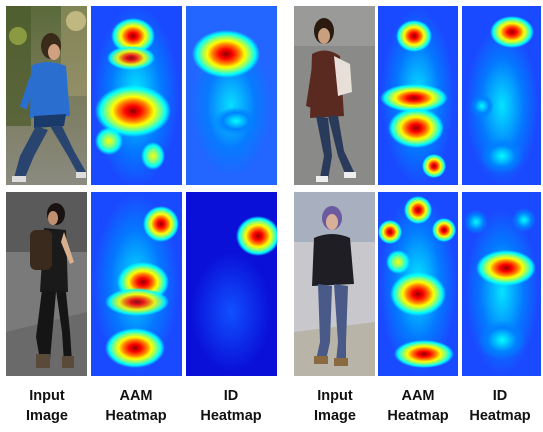  I want to click on caption-id-heatmap-2: ID Heatmap, so click(499, 406).